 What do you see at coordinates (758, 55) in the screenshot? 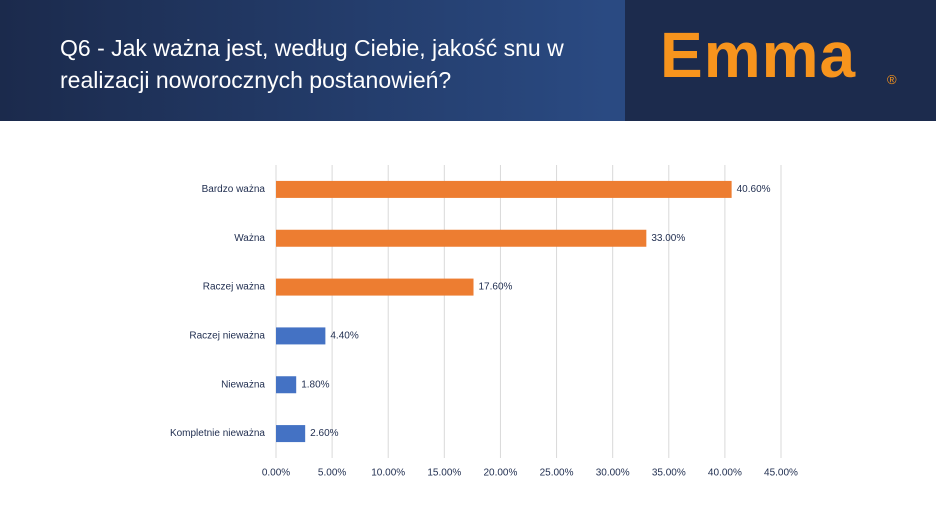
I see `logo: Emma` at bounding box center [758, 55].